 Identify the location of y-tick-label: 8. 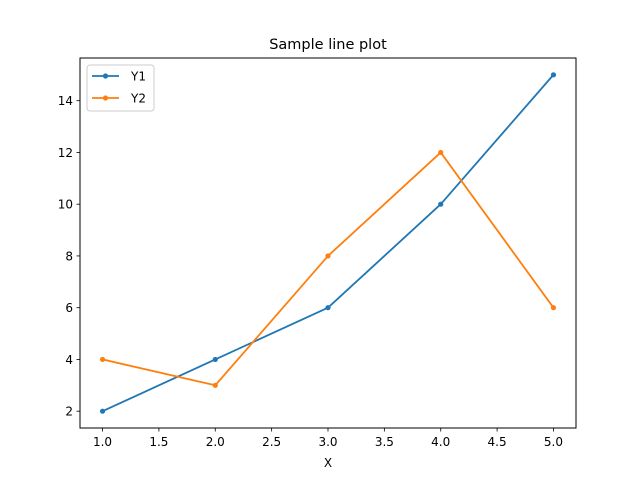
(69, 256).